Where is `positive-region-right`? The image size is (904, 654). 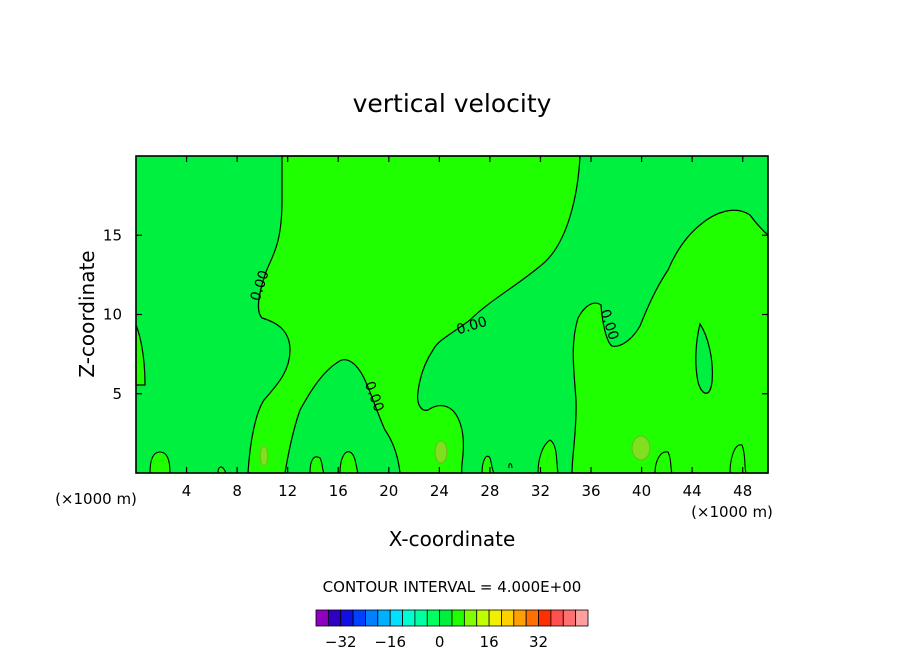 positive-region-right is located at coordinates (670, 341).